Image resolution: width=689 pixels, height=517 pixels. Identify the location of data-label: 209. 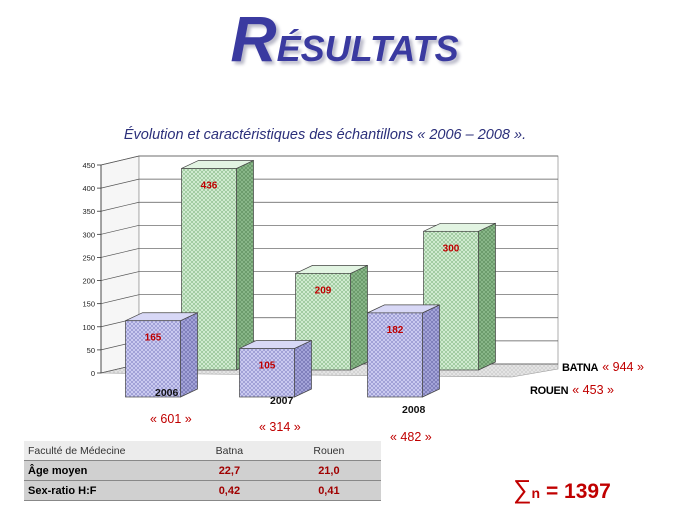
(323, 290).